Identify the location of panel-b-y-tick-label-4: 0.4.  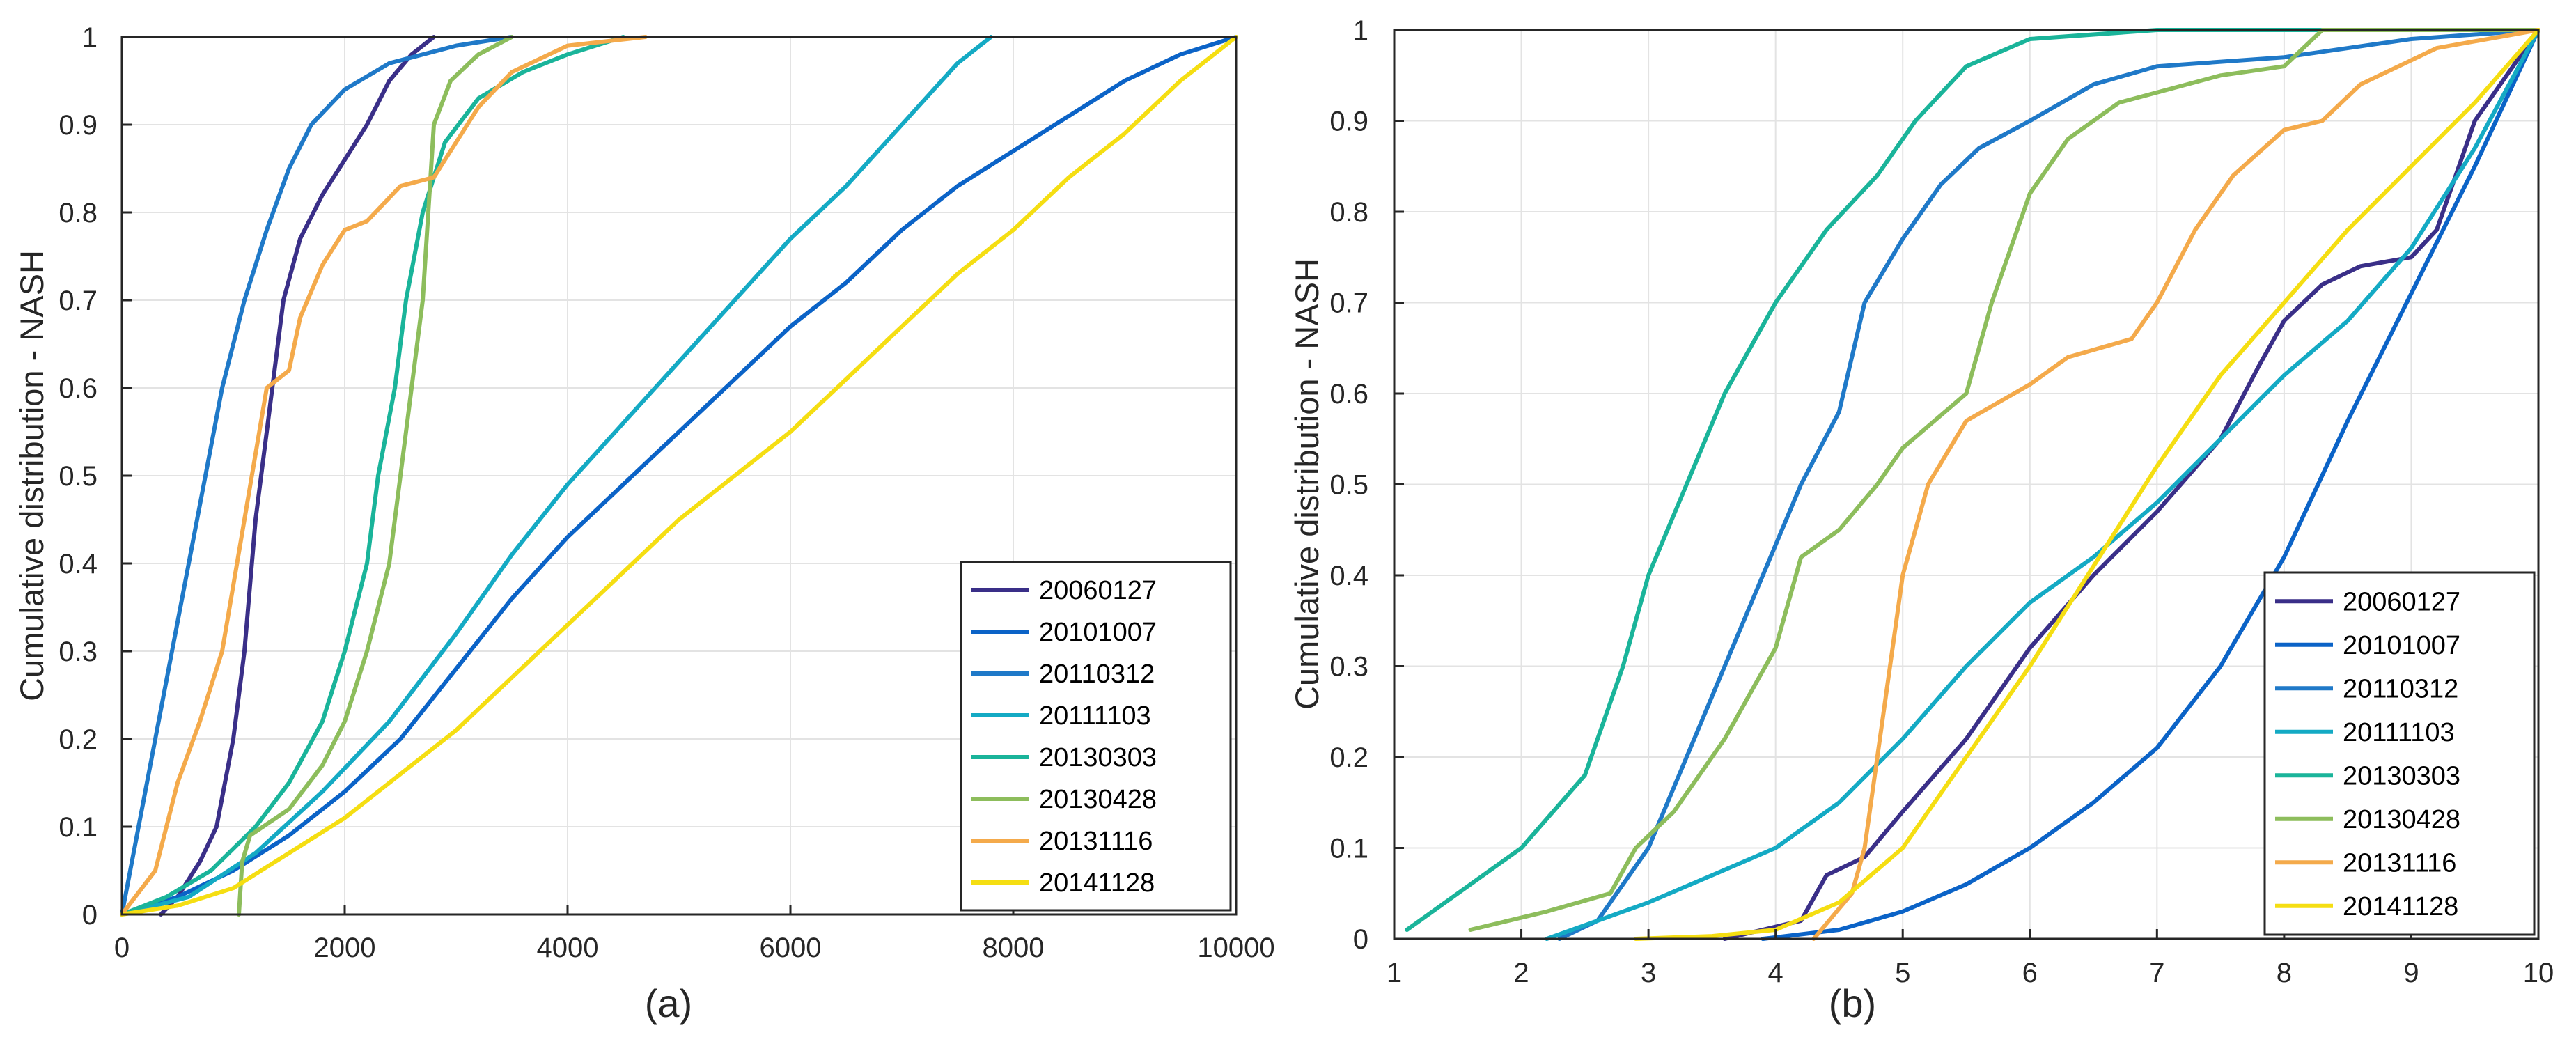
(1348, 576).